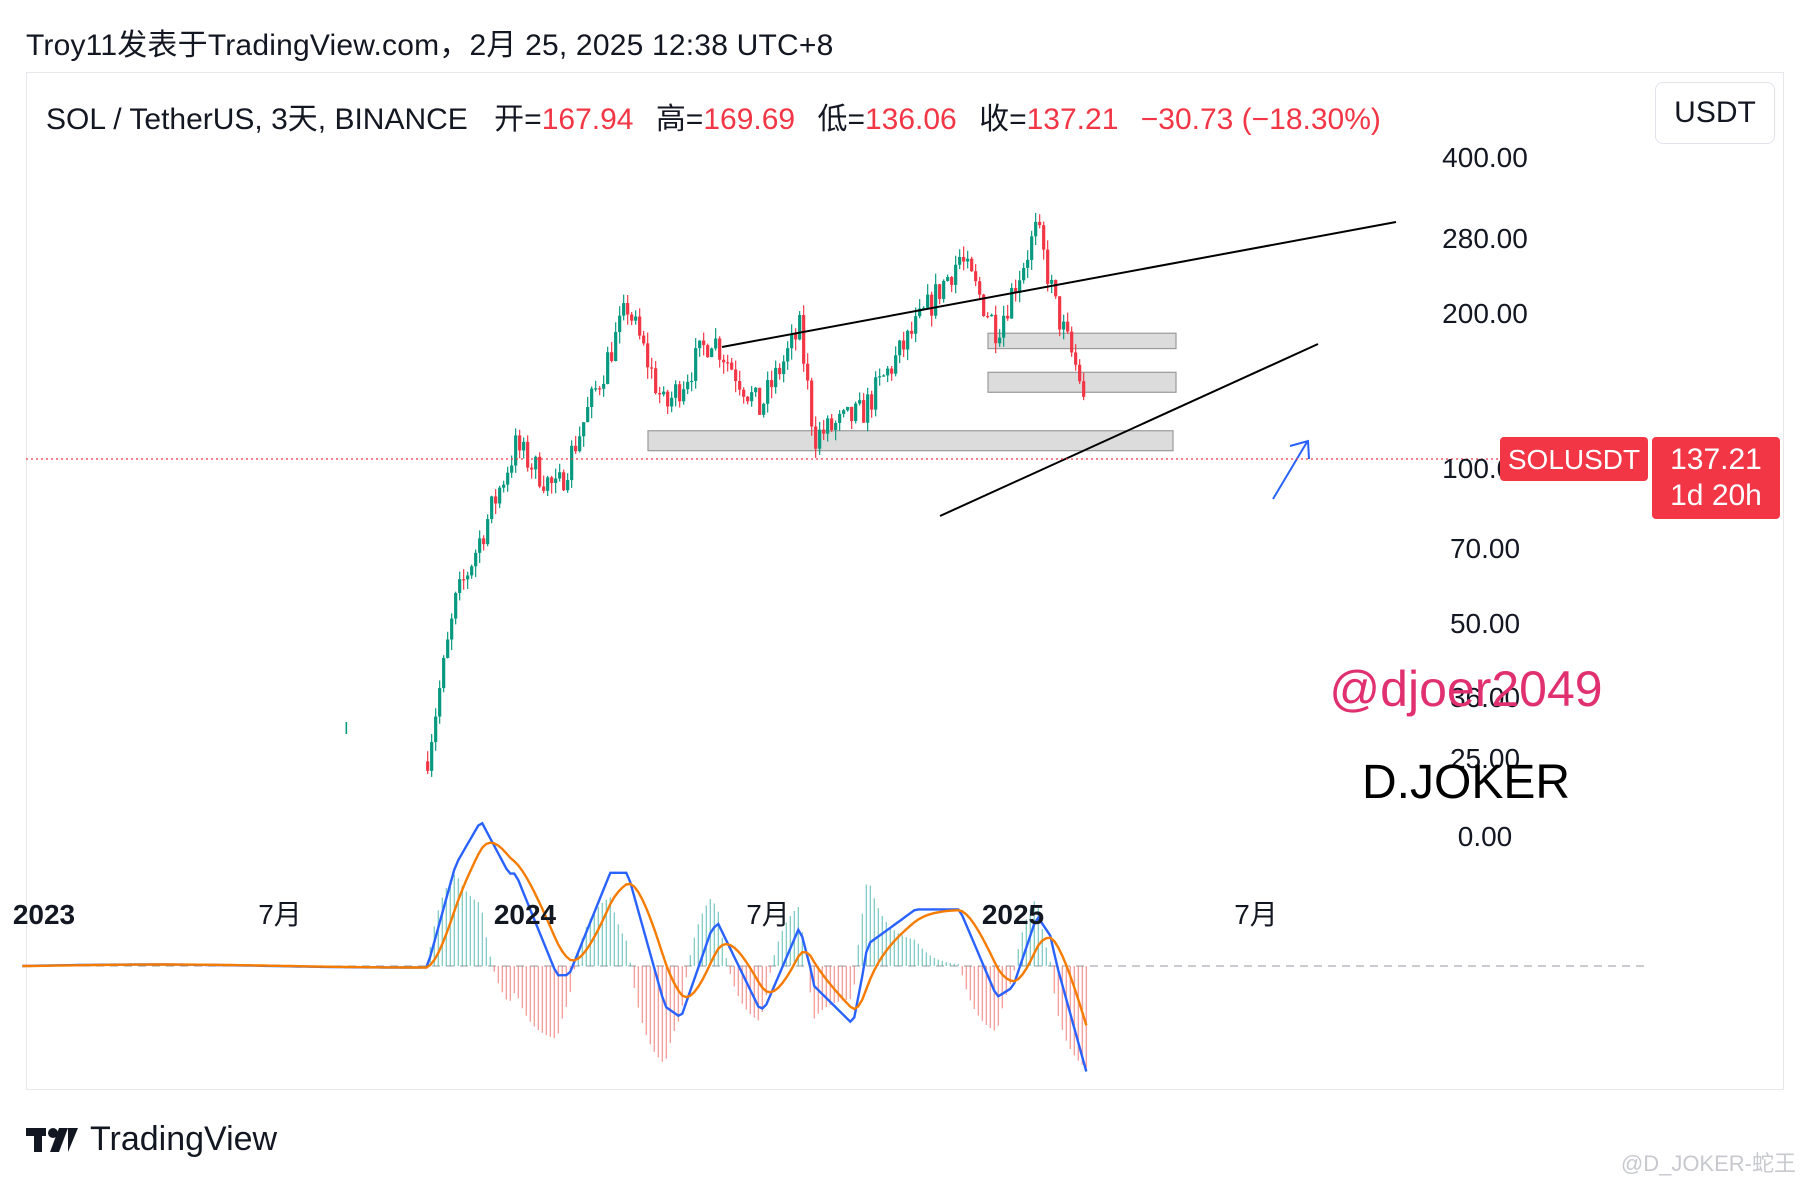  I want to click on time-tick-label: 2025, so click(1013, 914).